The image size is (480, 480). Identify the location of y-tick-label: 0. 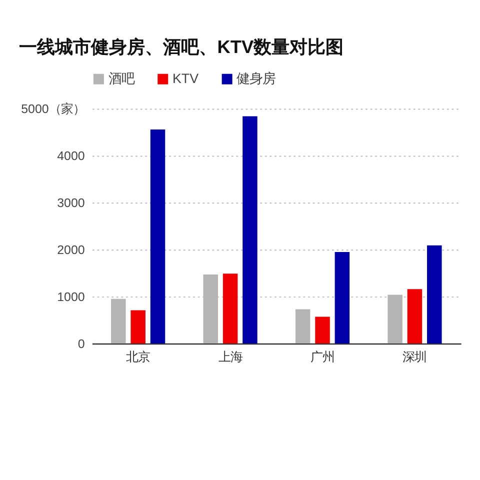
(81, 343).